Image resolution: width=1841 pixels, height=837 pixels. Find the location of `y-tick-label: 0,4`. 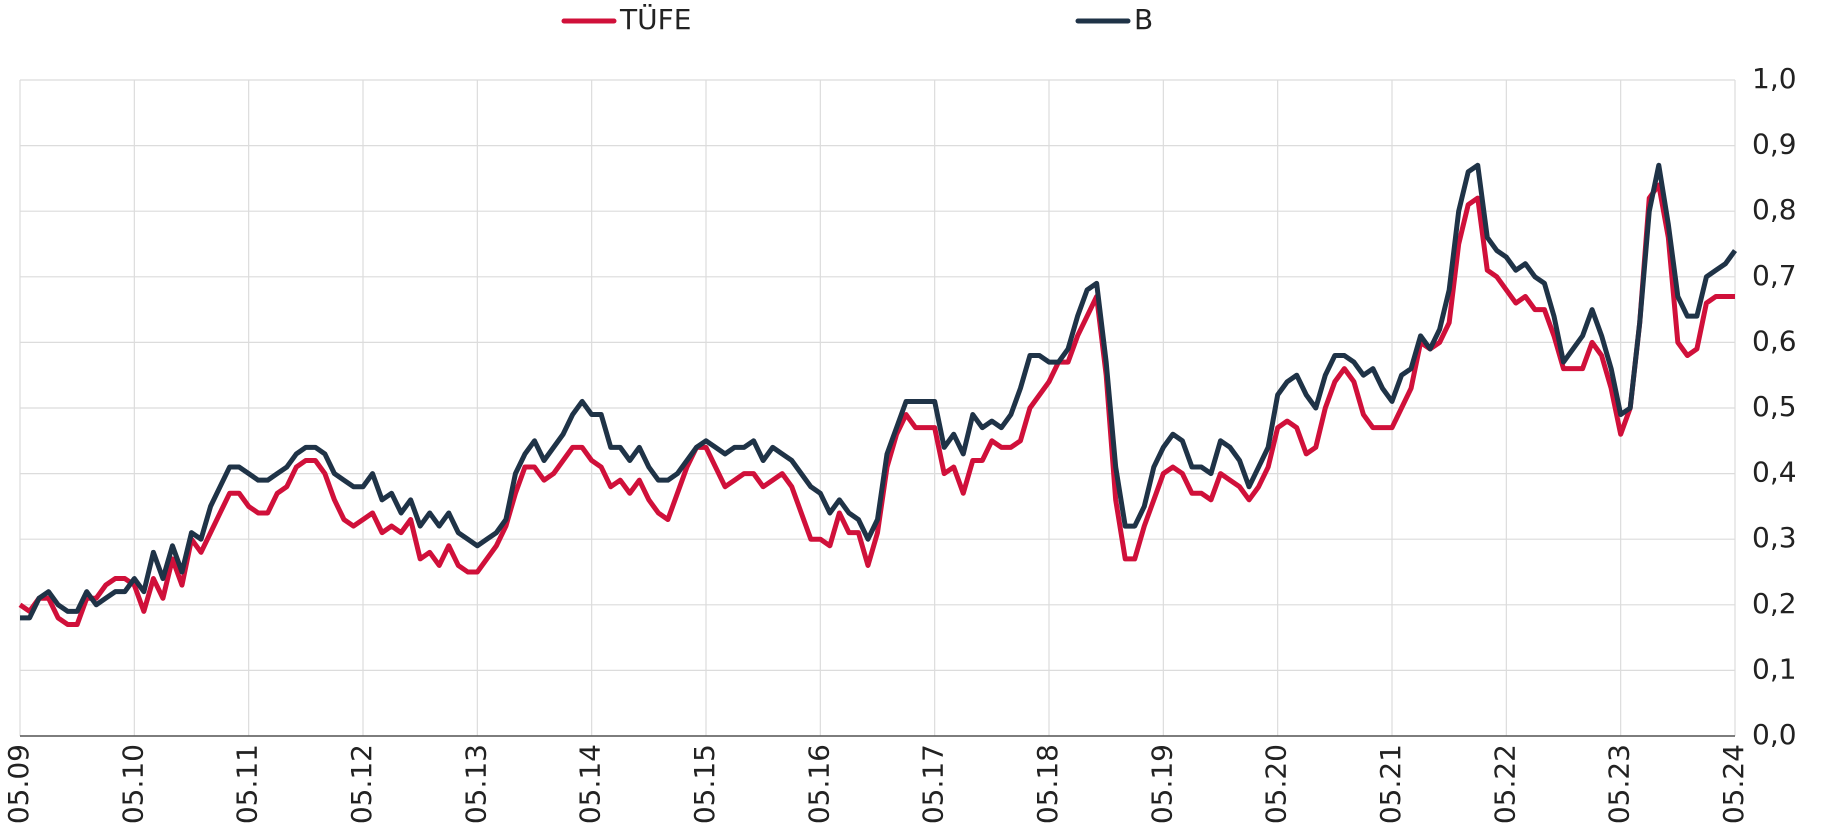

y-tick-label: 0,4 is located at coordinates (1774, 472).